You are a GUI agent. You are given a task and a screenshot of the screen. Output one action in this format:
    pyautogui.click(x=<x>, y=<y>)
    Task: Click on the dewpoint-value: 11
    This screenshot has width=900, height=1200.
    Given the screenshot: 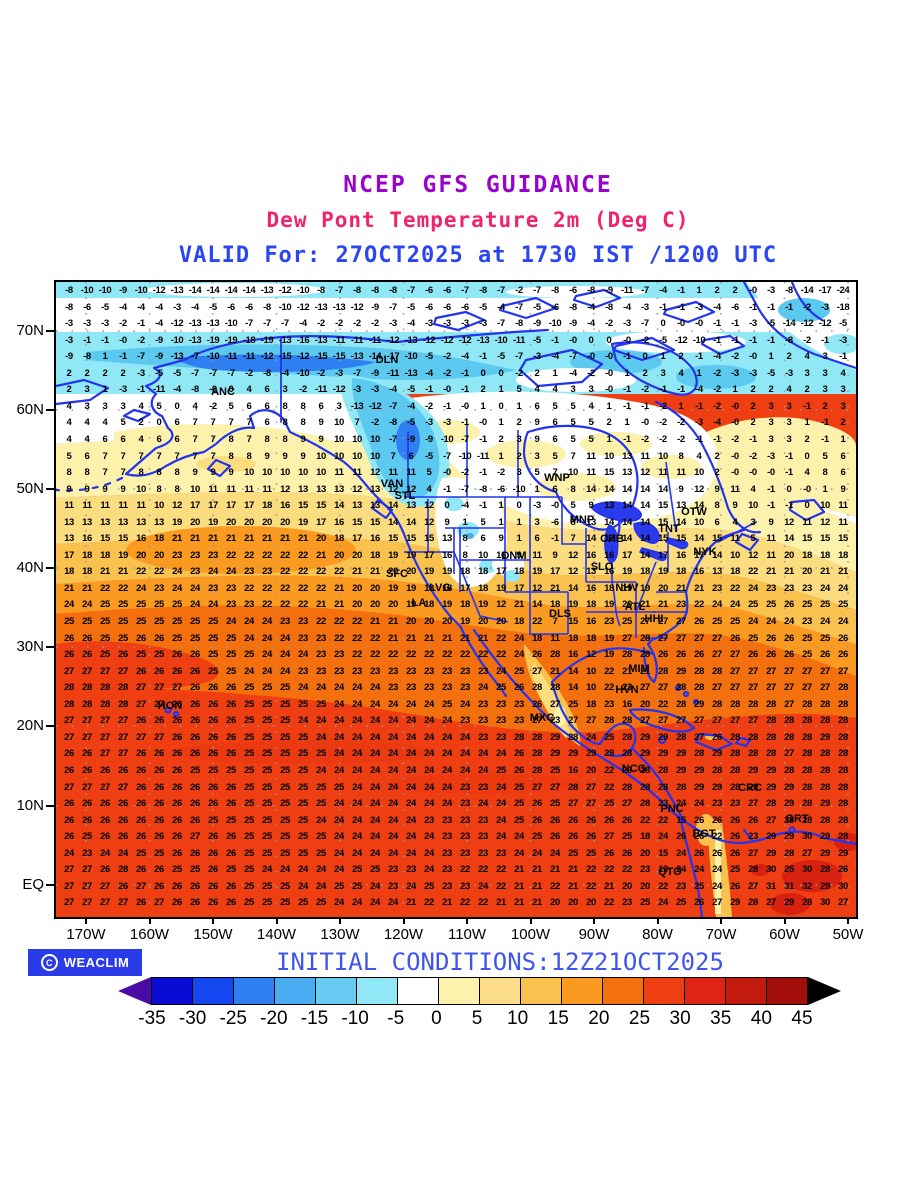 What is the action you would take?
    pyautogui.click(x=591, y=456)
    